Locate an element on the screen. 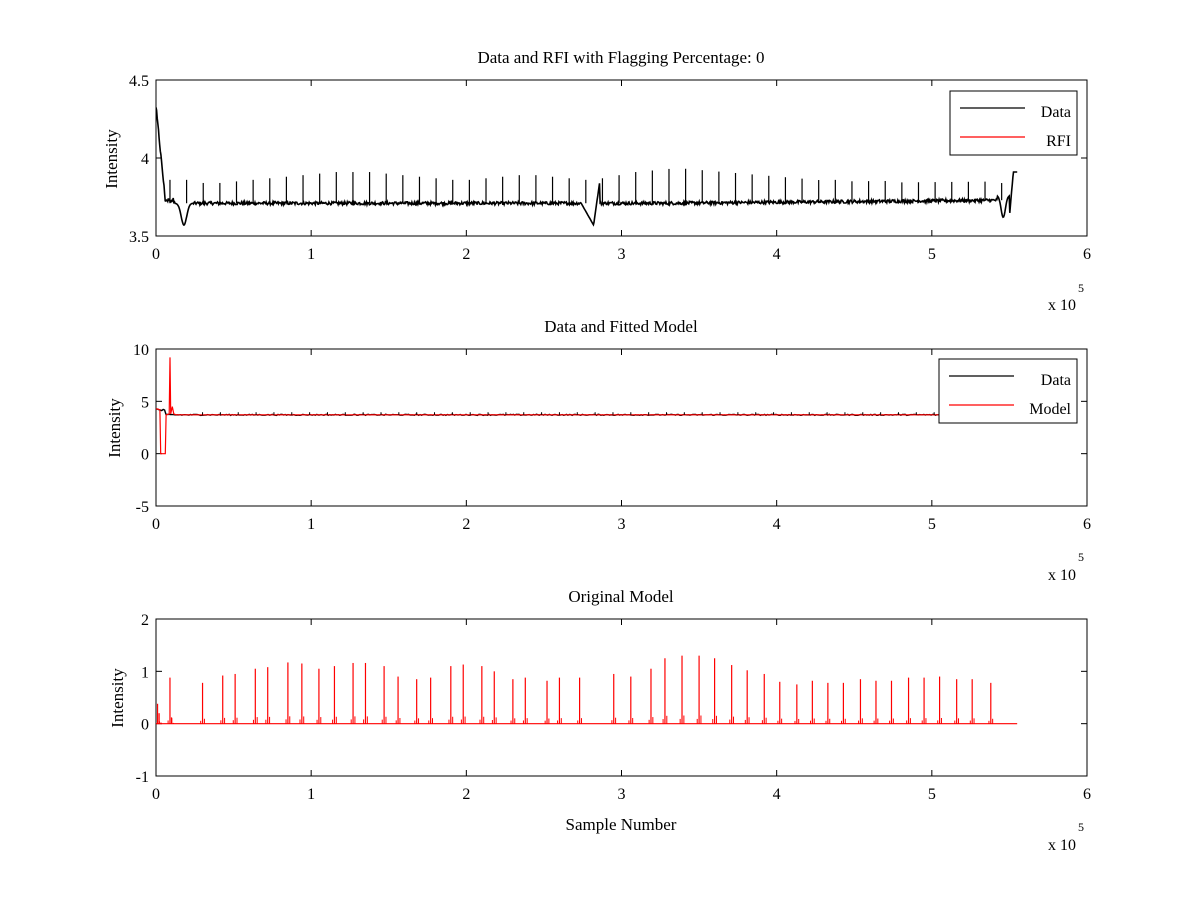  y-tick-label: 4 is located at coordinates (145, 159).